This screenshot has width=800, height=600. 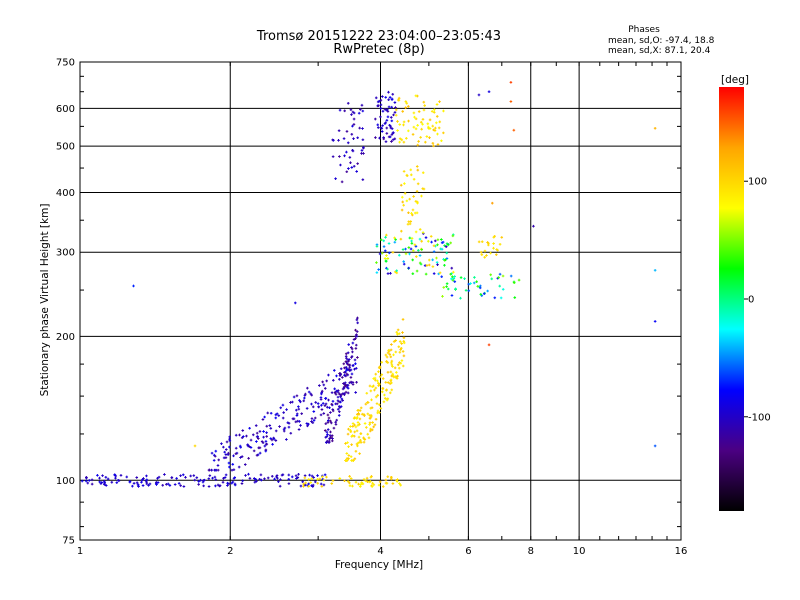 I want to click on colorbar-tick-label: -100, so click(x=759, y=417).